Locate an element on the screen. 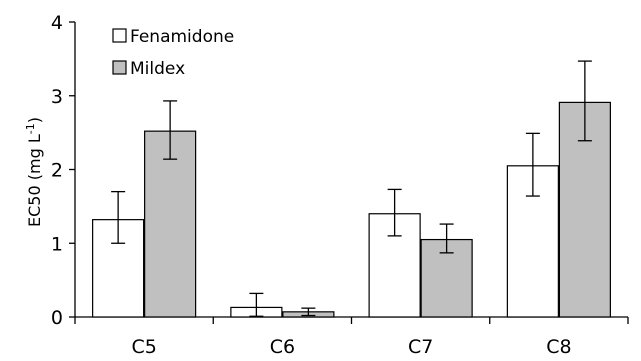 The width and height of the screenshot is (641, 361). x-tick-label: C6 is located at coordinates (282, 347).